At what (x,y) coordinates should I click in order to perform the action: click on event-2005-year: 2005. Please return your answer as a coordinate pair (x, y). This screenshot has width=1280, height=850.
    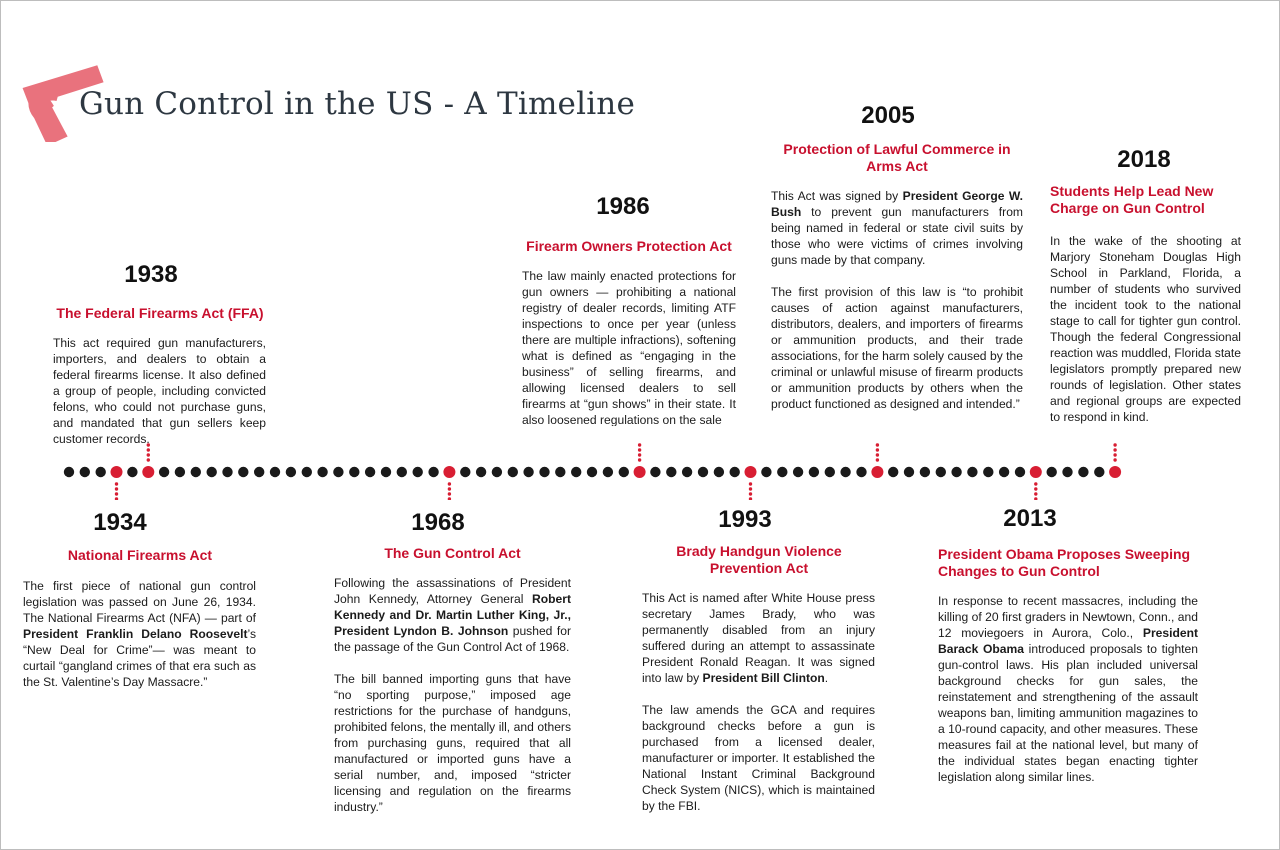
    Looking at the image, I should click on (888, 115).